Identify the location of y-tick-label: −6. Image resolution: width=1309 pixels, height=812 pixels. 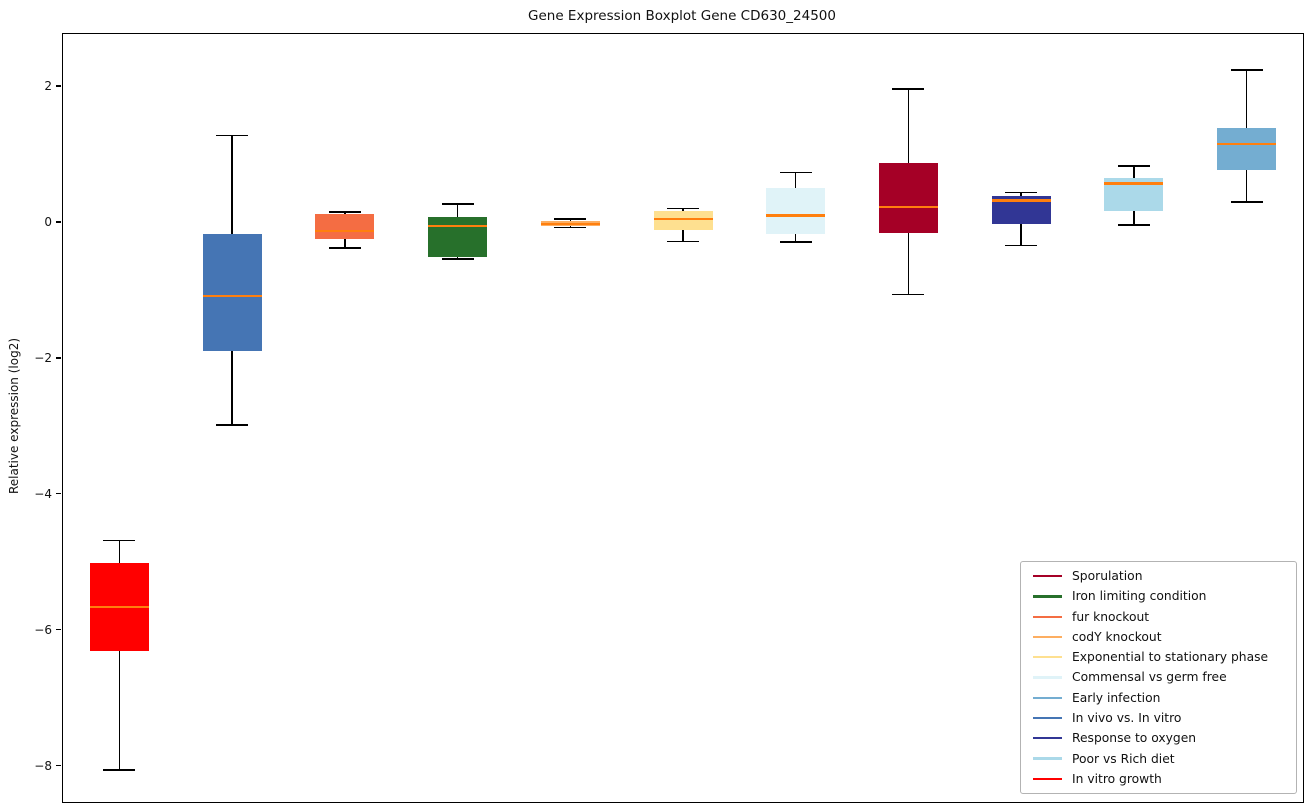
(43, 629).